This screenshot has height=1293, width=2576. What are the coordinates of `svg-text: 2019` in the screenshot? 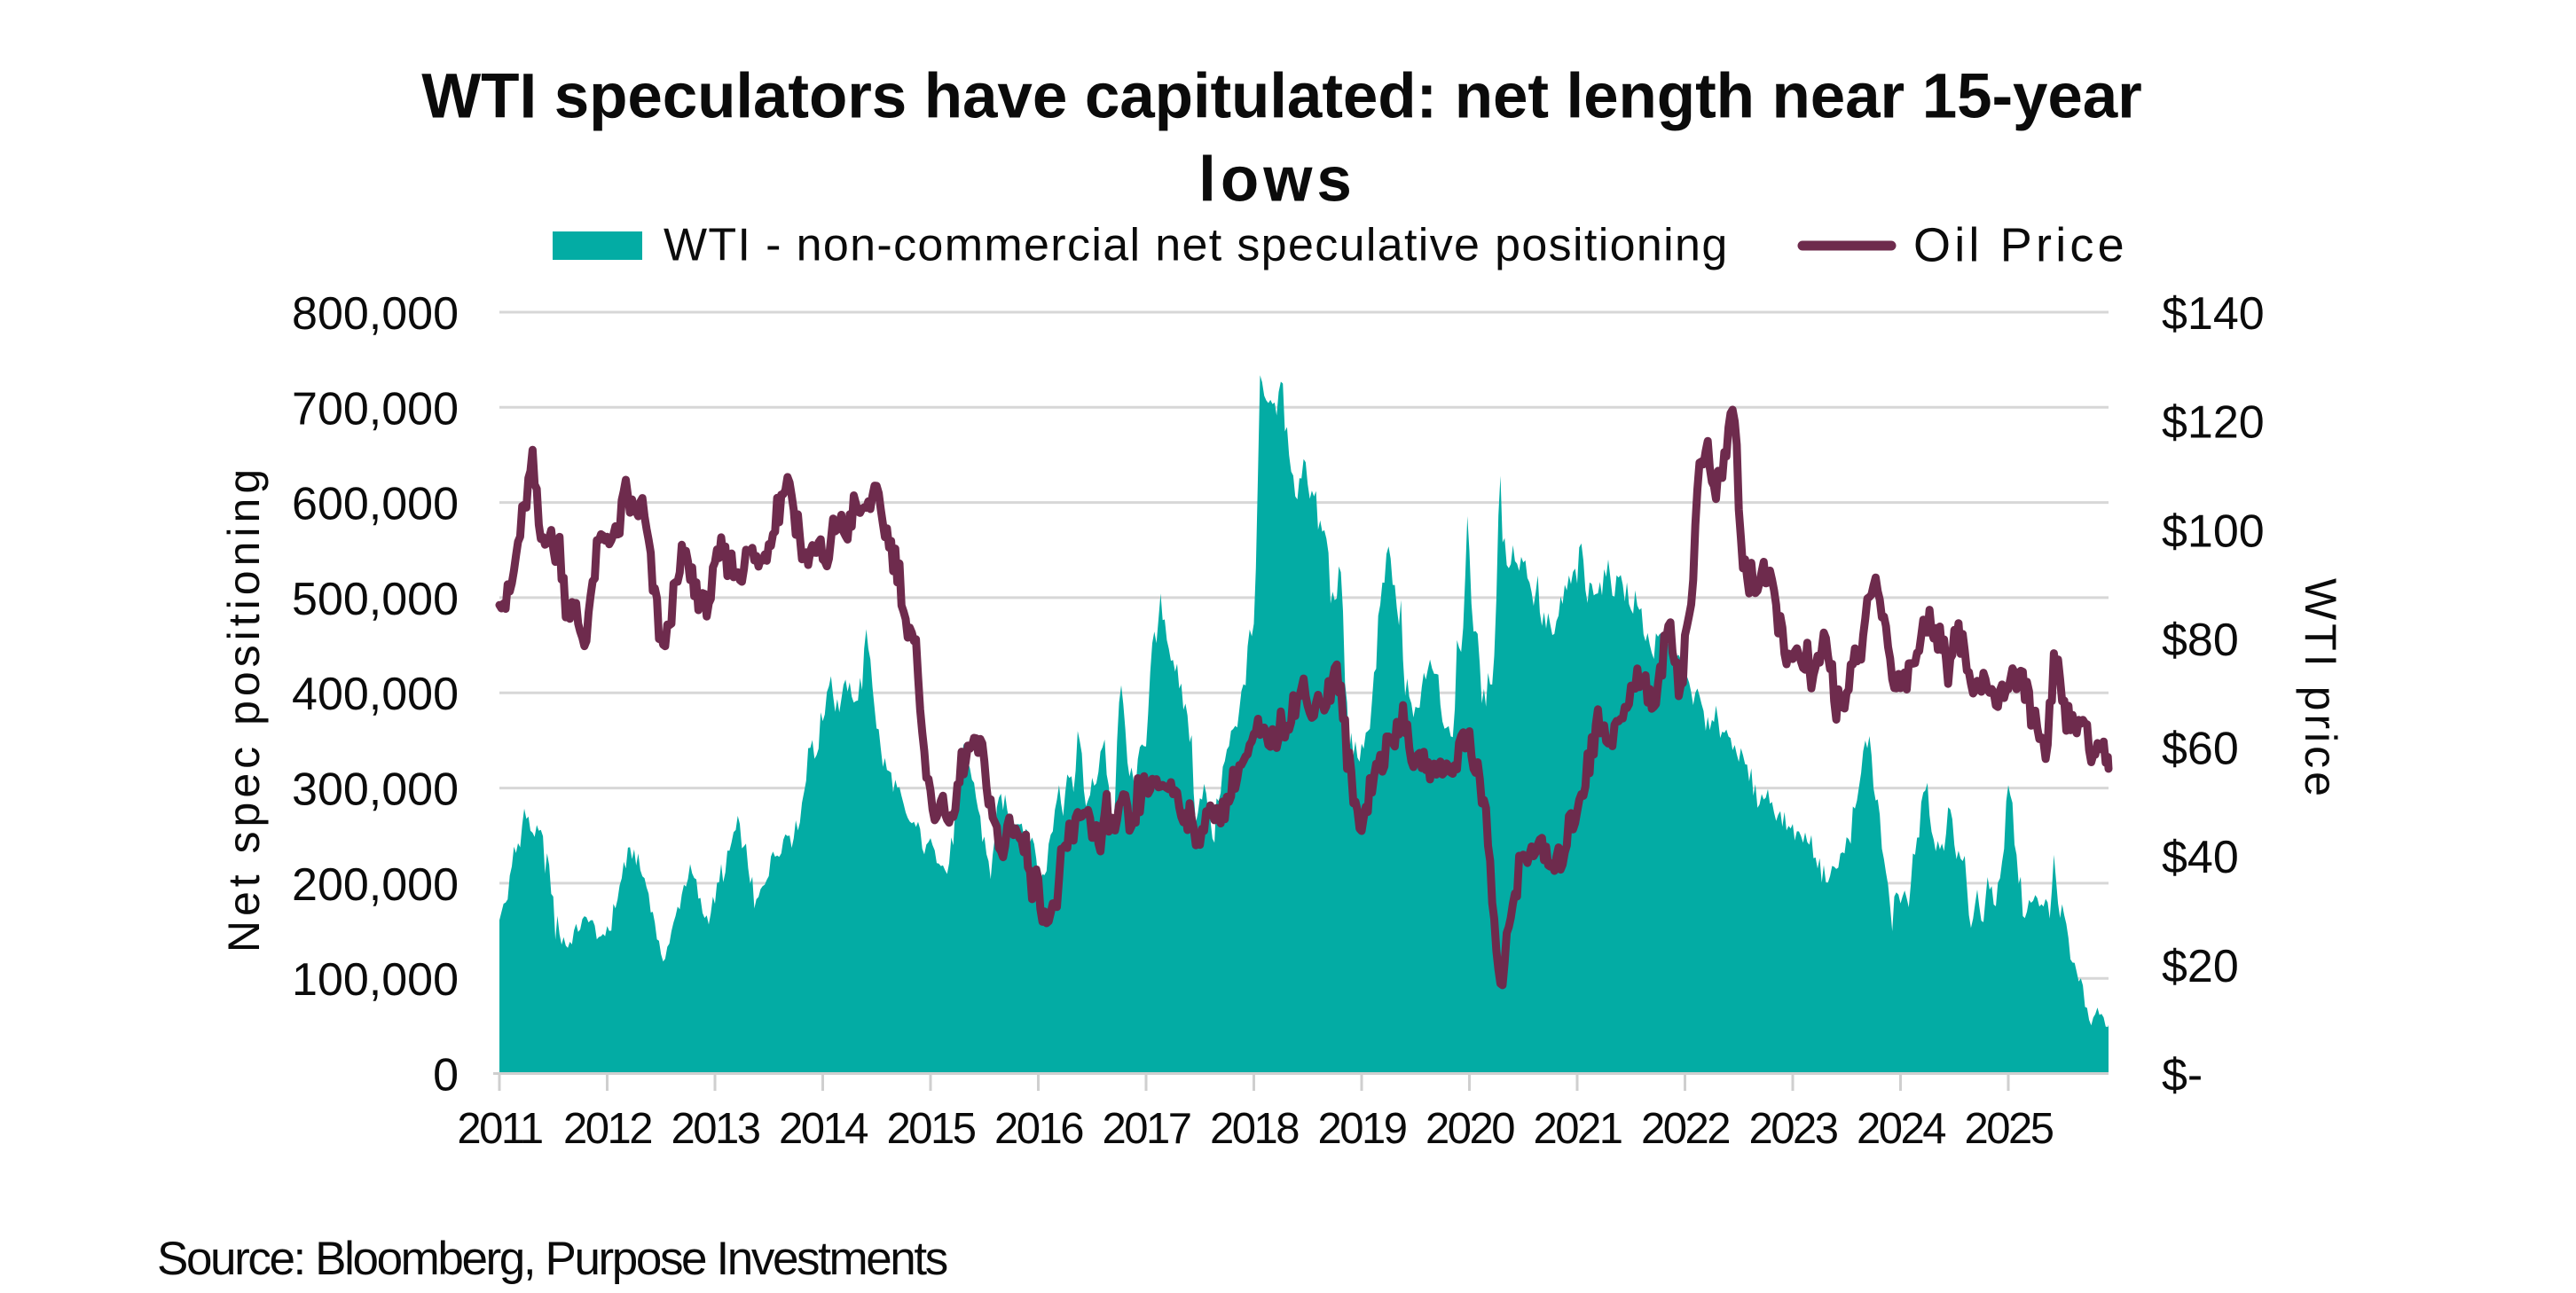 It's located at (1361, 1129).